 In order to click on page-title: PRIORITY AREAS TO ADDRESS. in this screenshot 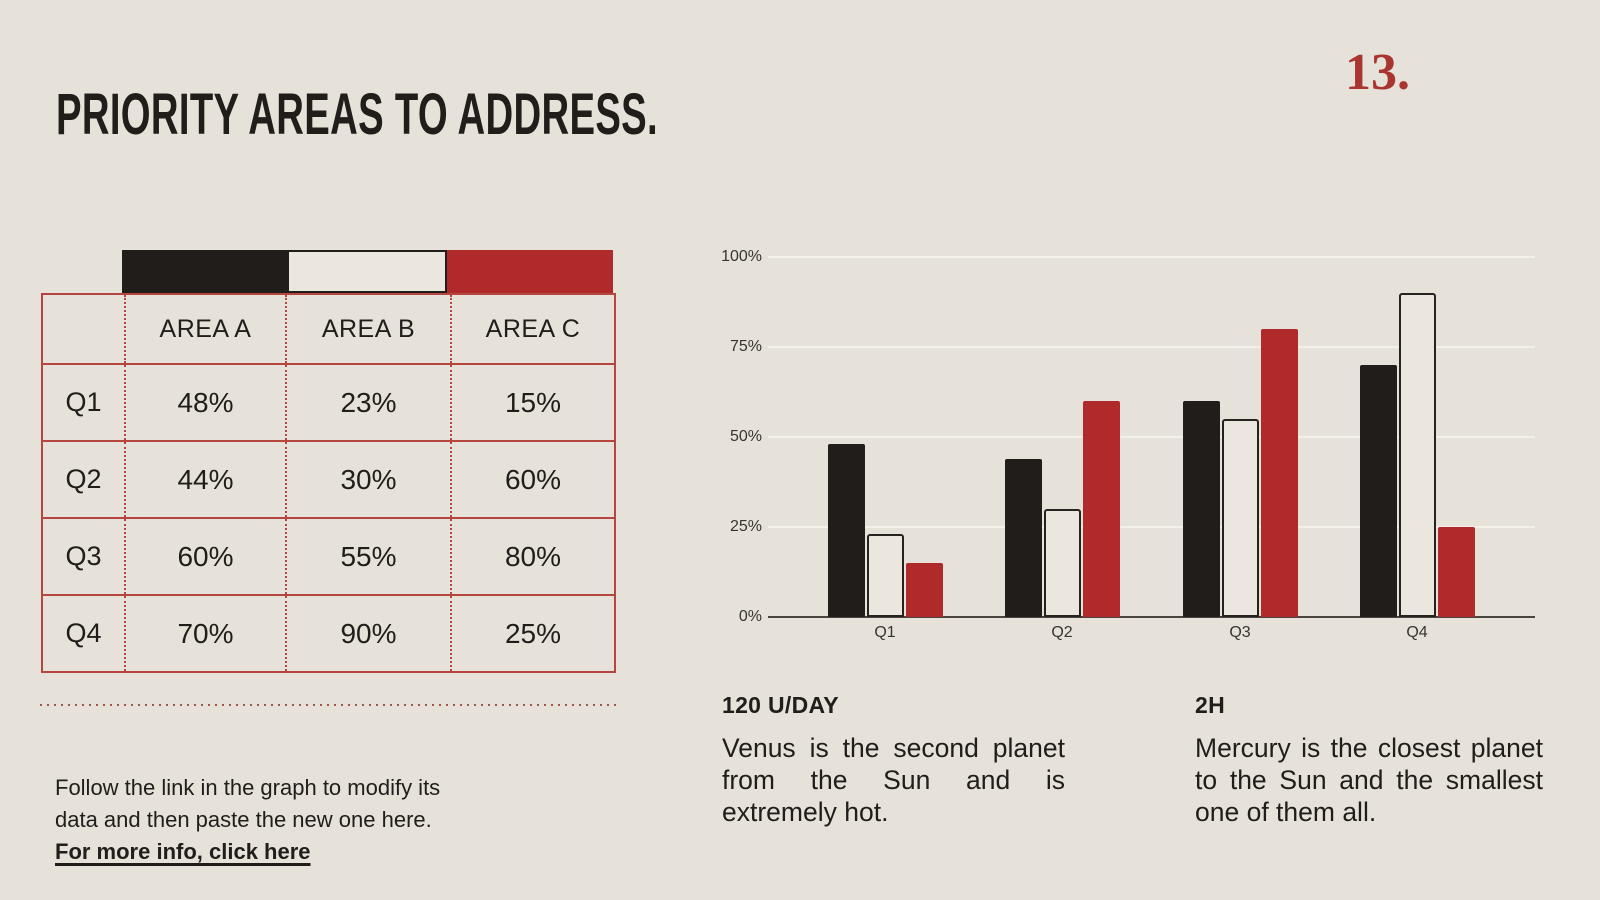, I will do `click(357, 114)`.